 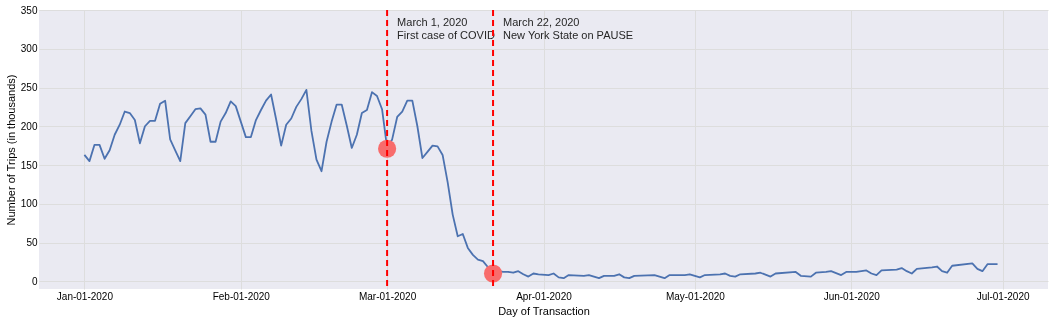 I want to click on x-tick-label: May-01-2020, so click(x=695, y=296).